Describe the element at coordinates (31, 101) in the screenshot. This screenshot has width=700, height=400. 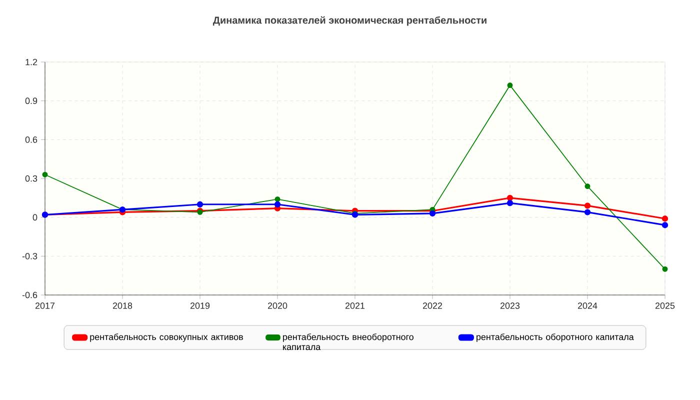
I see `y-tick-label: 0.9` at that location.